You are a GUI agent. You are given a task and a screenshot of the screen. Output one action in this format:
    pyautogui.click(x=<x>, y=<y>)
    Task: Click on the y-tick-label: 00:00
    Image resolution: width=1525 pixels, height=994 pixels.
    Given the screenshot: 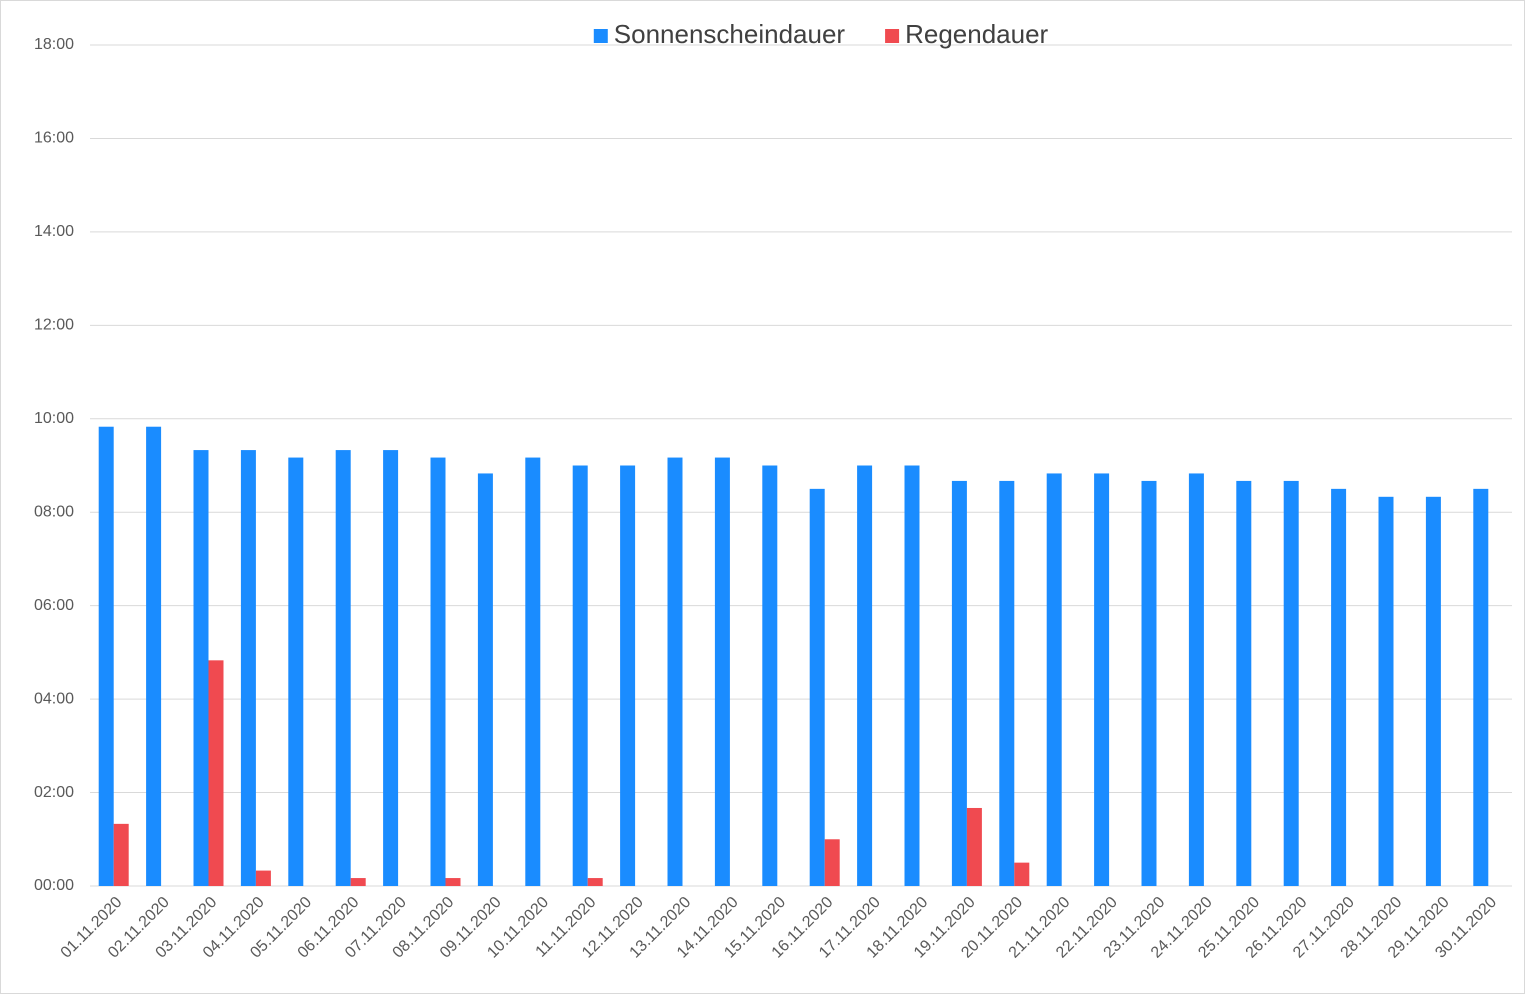 What is the action you would take?
    pyautogui.click(x=54, y=885)
    